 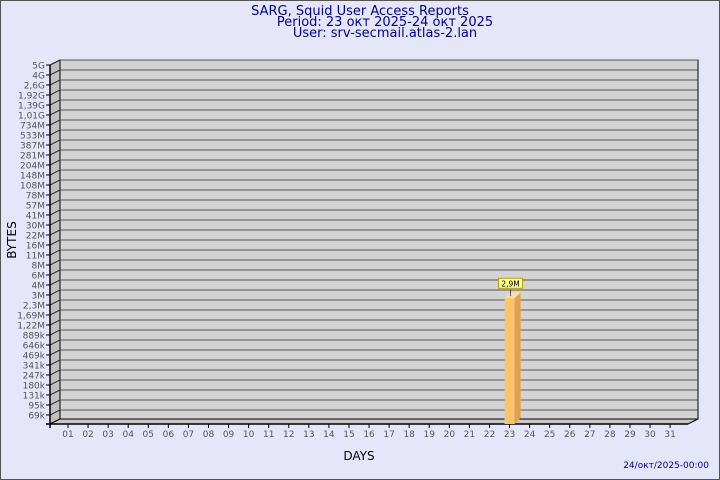 What do you see at coordinates (107, 435) in the screenshot?
I see `x-tick-label: 03` at bounding box center [107, 435].